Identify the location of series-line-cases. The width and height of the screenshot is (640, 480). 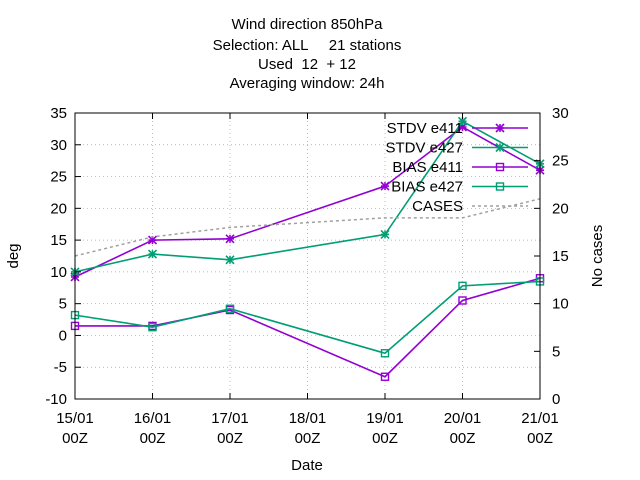
(307, 227).